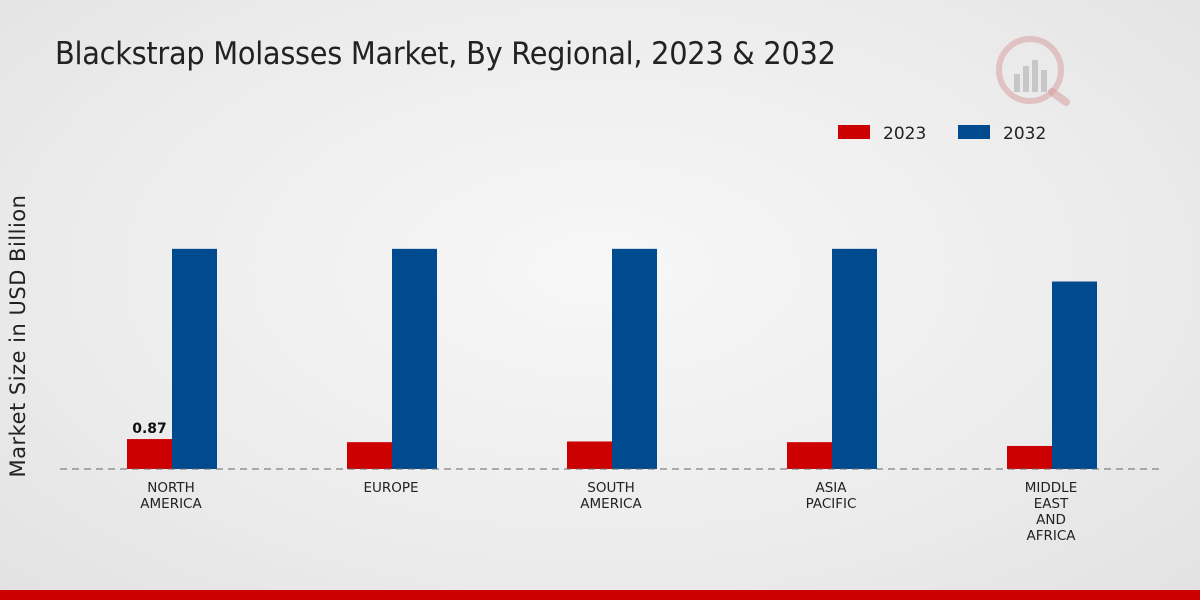 The image size is (1200, 600). What do you see at coordinates (904, 134) in the screenshot?
I see `legend-label-2023: 2023` at bounding box center [904, 134].